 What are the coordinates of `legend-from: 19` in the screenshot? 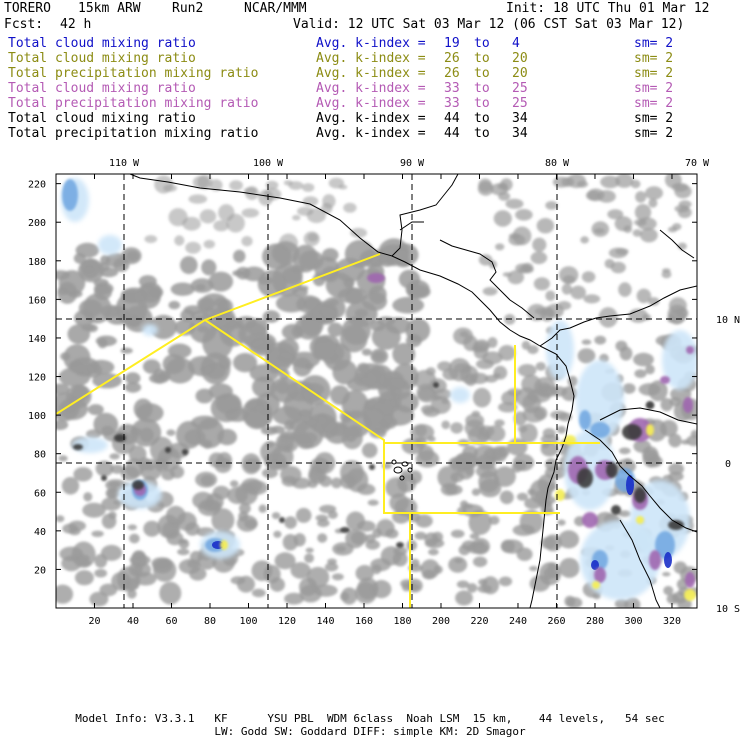 It's located at (452, 43).